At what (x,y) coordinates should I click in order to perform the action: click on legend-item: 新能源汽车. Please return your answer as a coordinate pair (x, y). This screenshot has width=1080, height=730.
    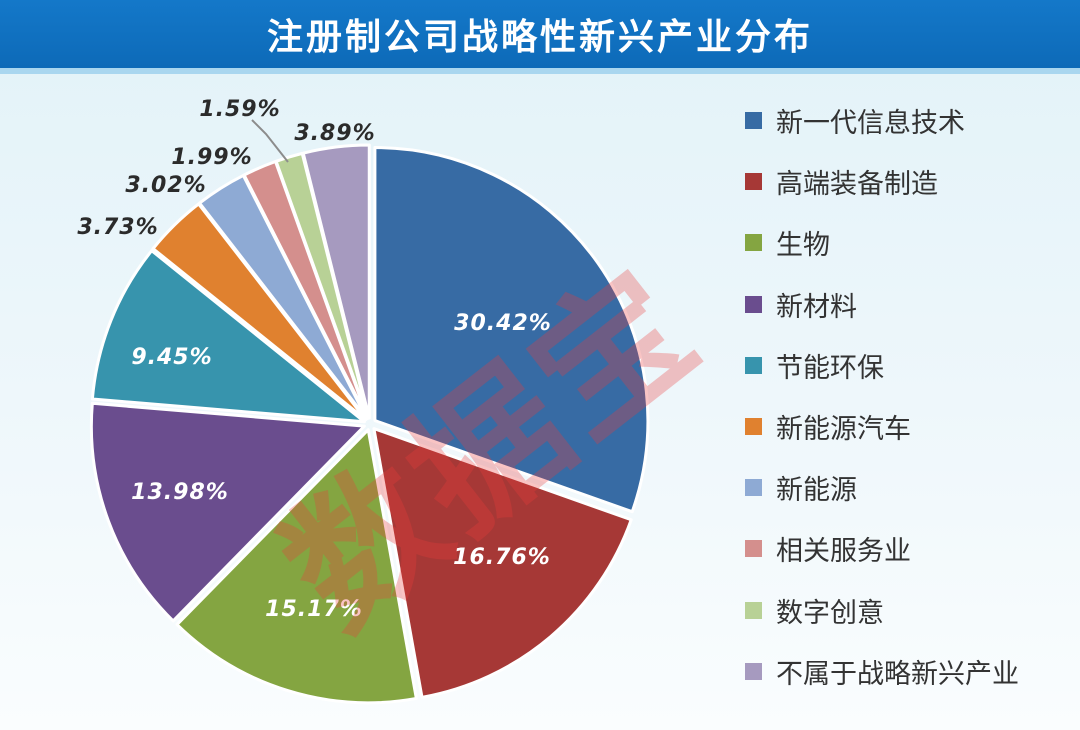
    Looking at the image, I should click on (910, 426).